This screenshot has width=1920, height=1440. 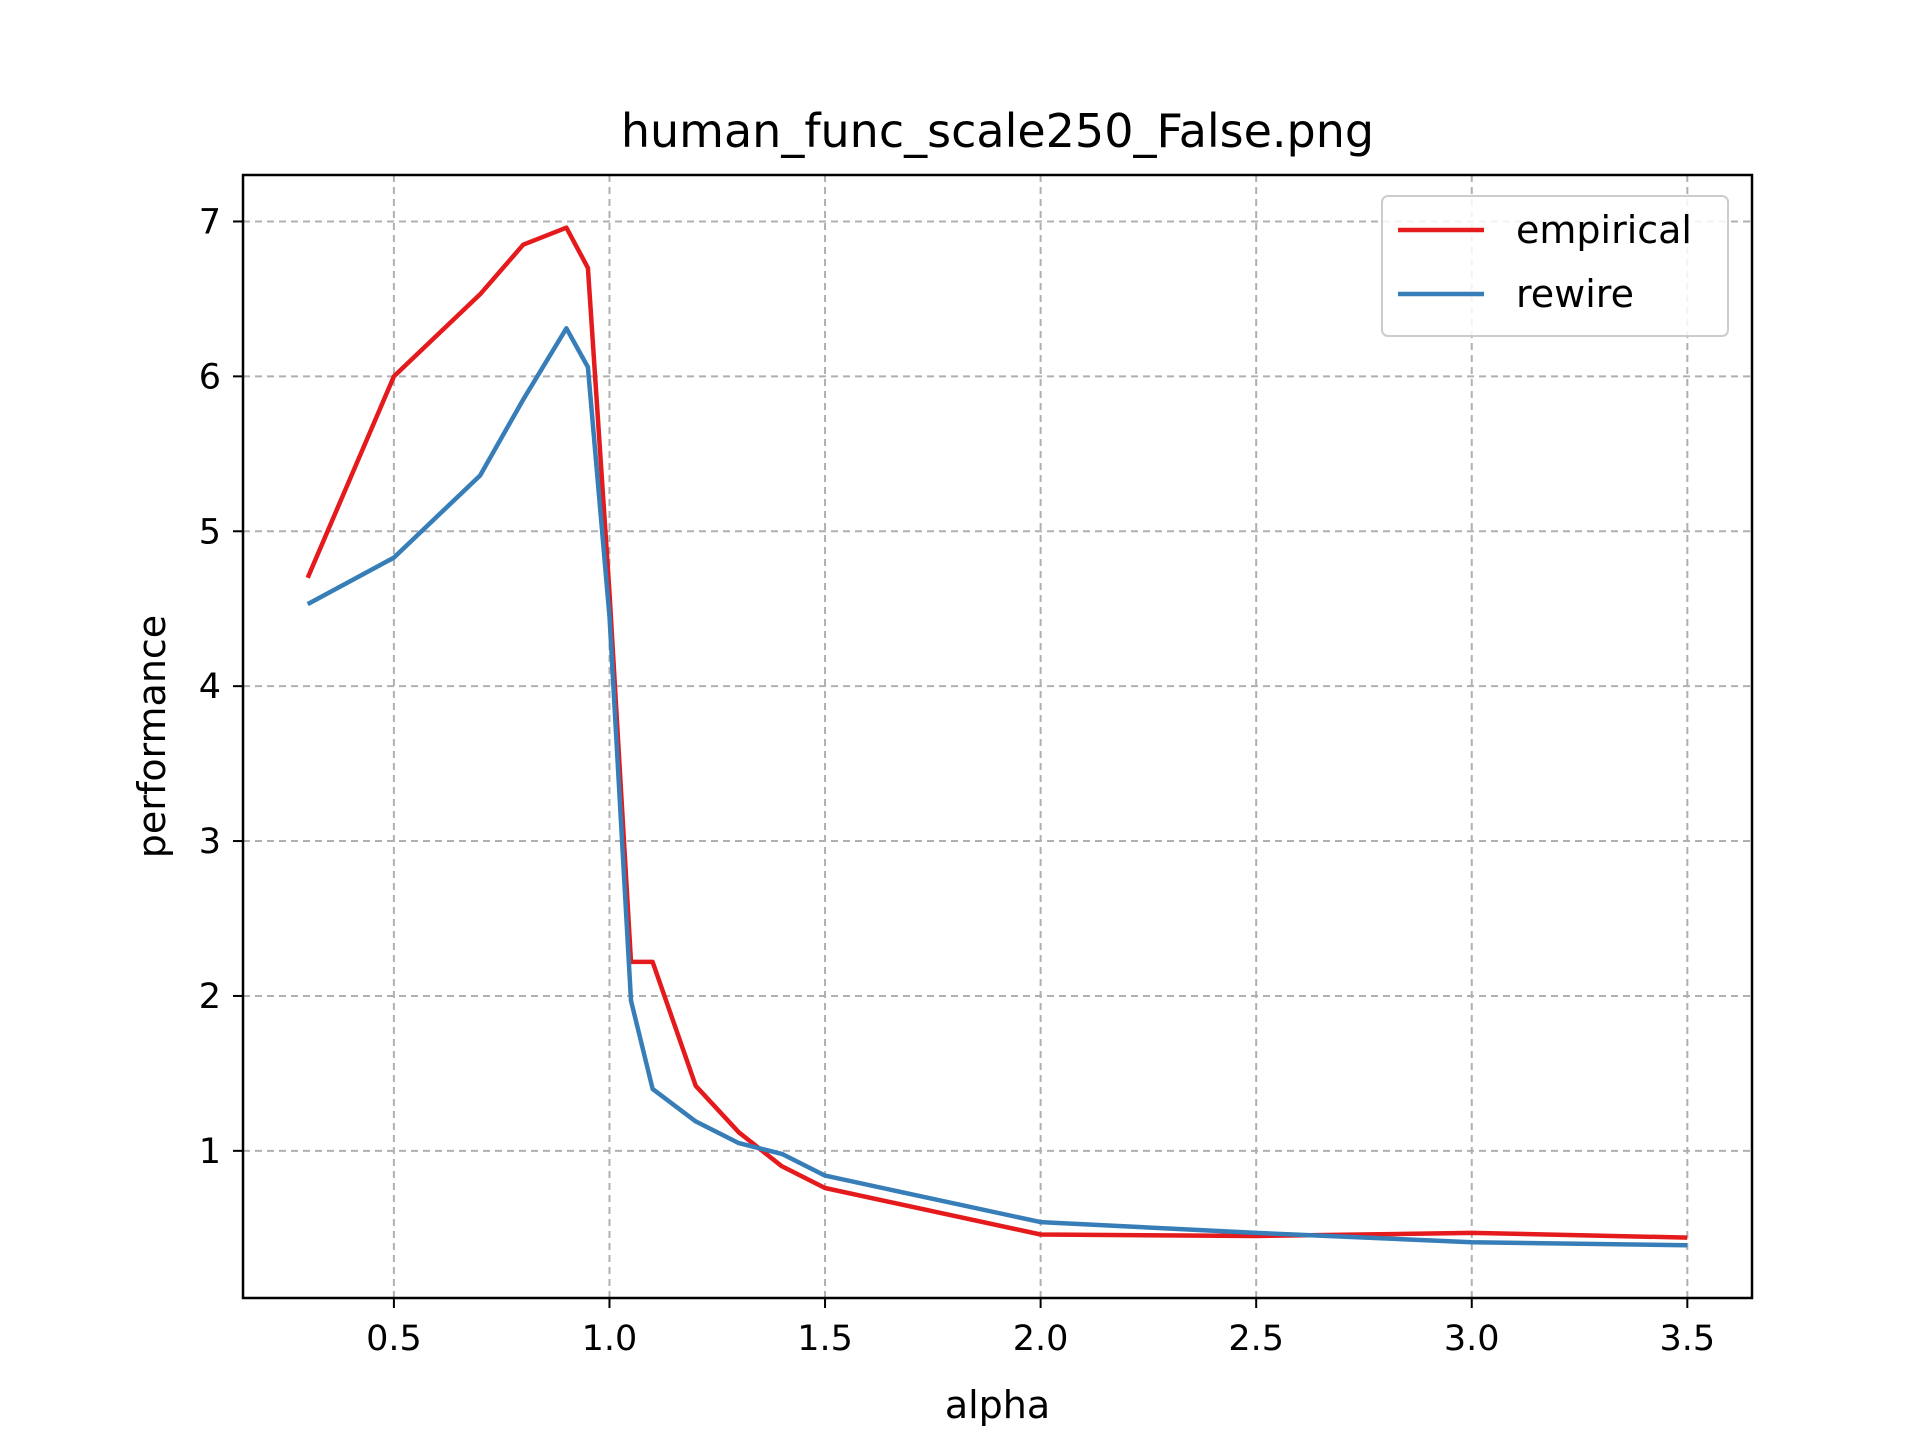 I want to click on y-tick-label: 5, so click(x=210, y=532).